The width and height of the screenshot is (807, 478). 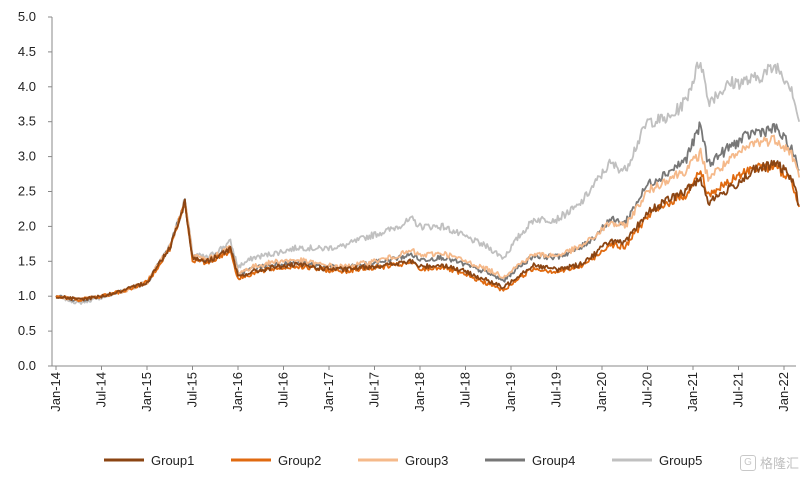 I want to click on watermark: G 格隆汇, so click(x=769, y=462).